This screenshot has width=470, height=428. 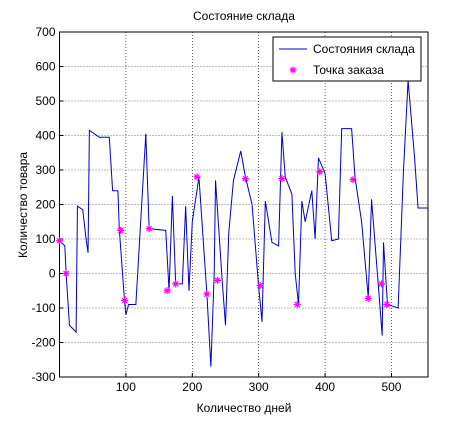 I want to click on legend: Состояния склада Точка заказа, so click(x=347, y=59).